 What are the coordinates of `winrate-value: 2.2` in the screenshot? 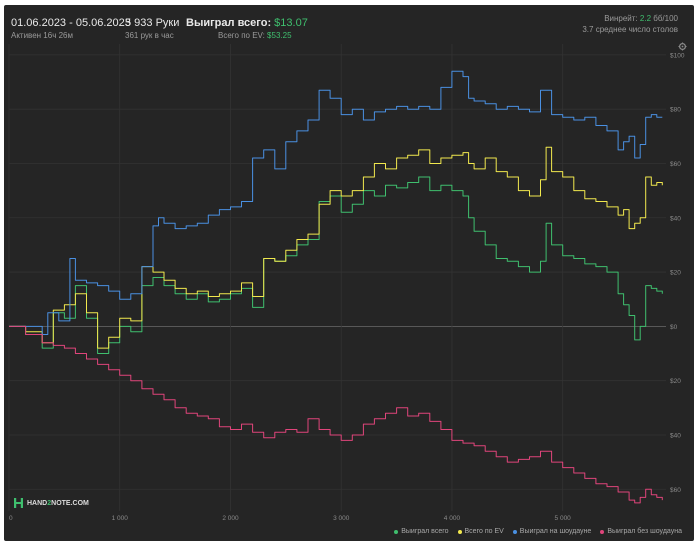 It's located at (645, 18).